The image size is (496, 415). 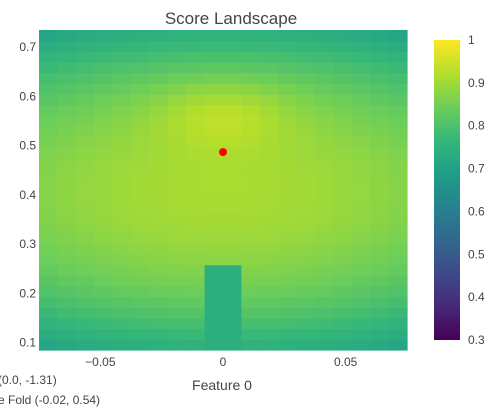 I want to click on colorbar-tick-label: 0.6, so click(x=476, y=211).